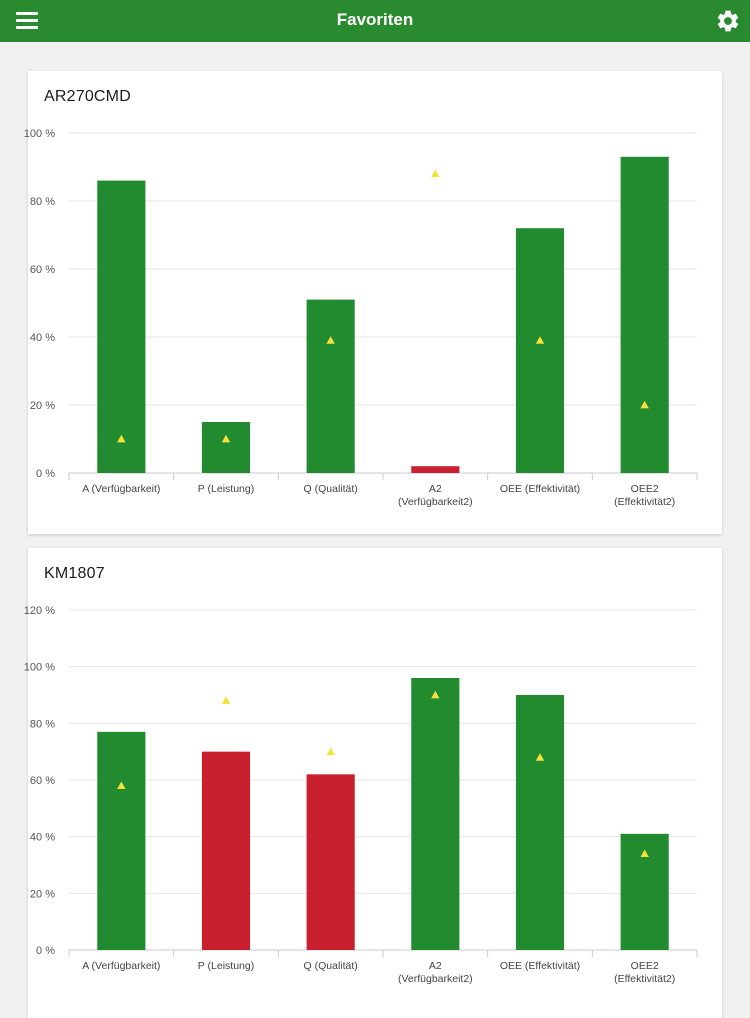  I want to click on card-title: KM1807, so click(74, 573).